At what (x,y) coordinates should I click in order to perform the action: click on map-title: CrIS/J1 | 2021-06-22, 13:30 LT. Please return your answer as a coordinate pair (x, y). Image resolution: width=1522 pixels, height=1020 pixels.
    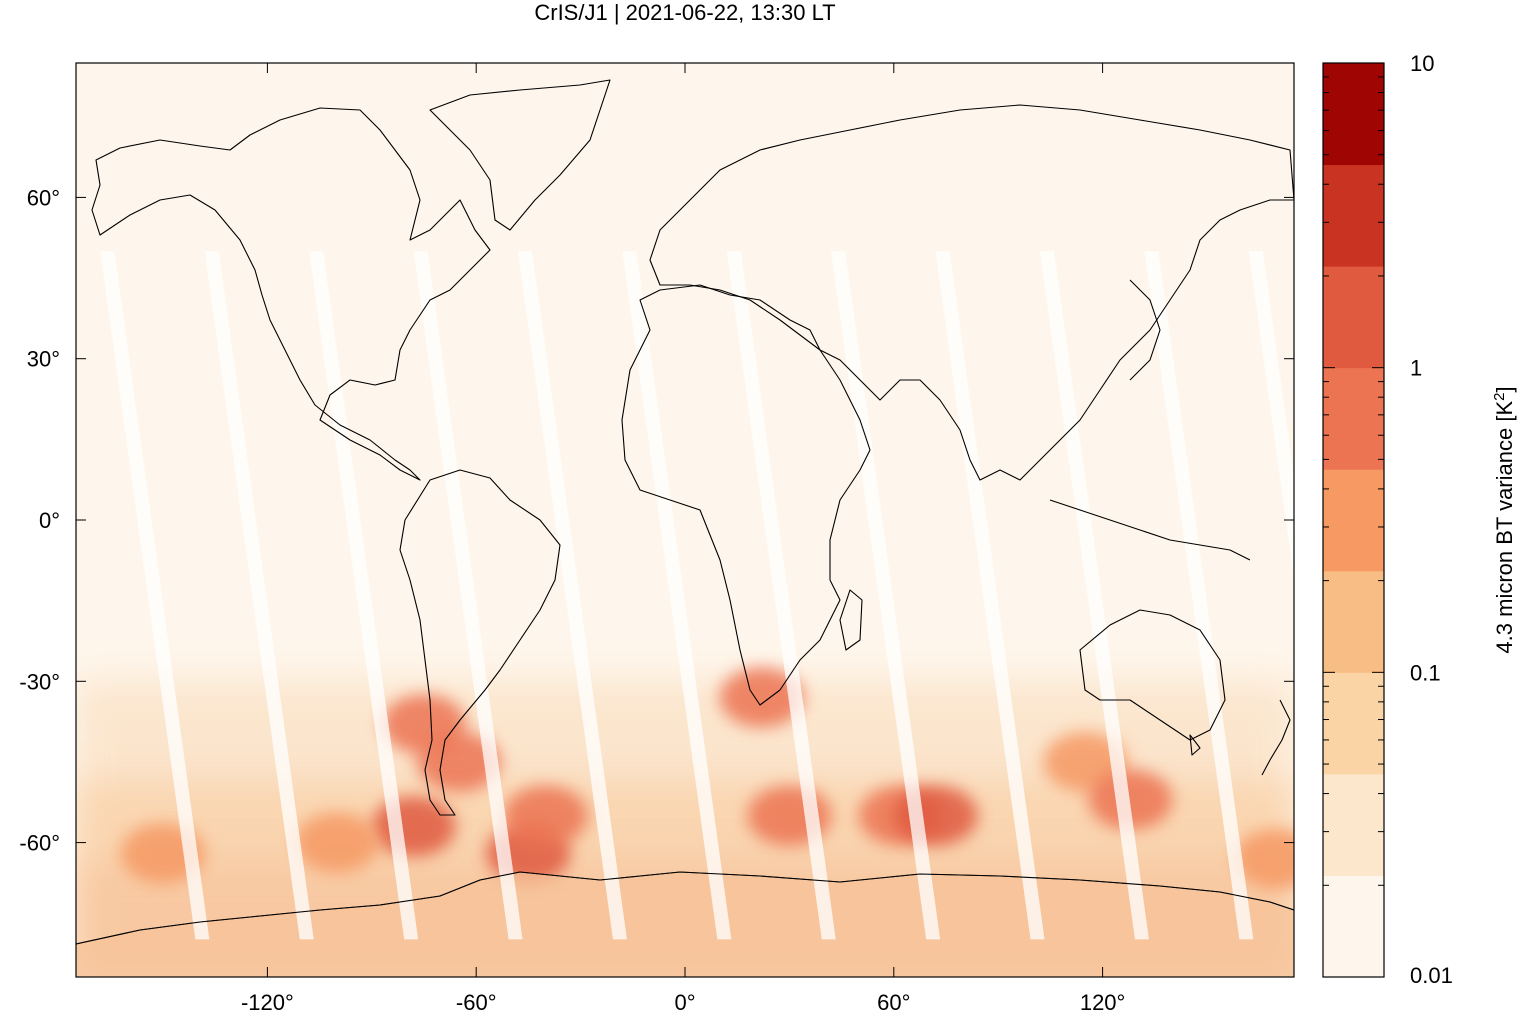
    Looking at the image, I should click on (684, 12).